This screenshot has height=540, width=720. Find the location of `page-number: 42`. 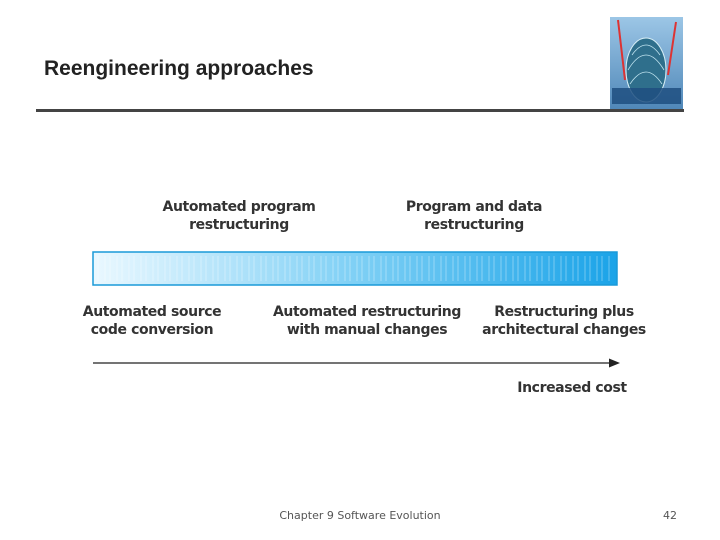

page-number: 42 is located at coordinates (670, 515).